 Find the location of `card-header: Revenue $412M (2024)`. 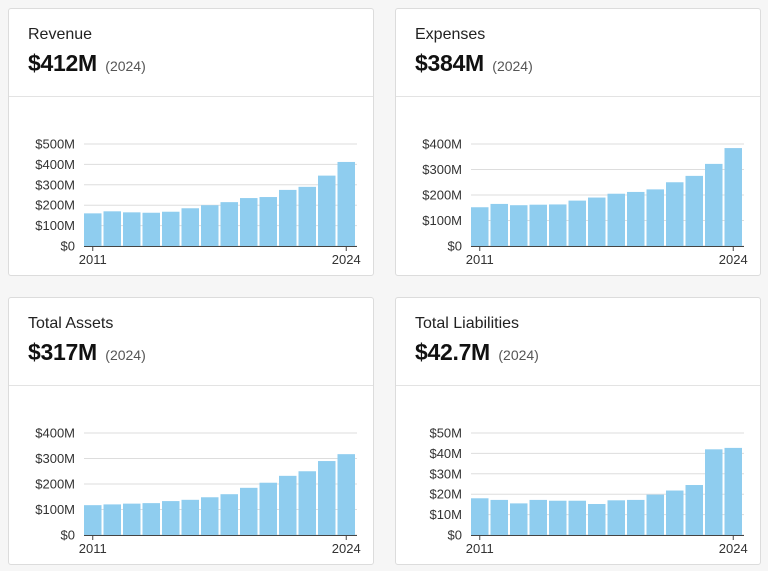

card-header: Revenue $412M (2024) is located at coordinates (191, 53).